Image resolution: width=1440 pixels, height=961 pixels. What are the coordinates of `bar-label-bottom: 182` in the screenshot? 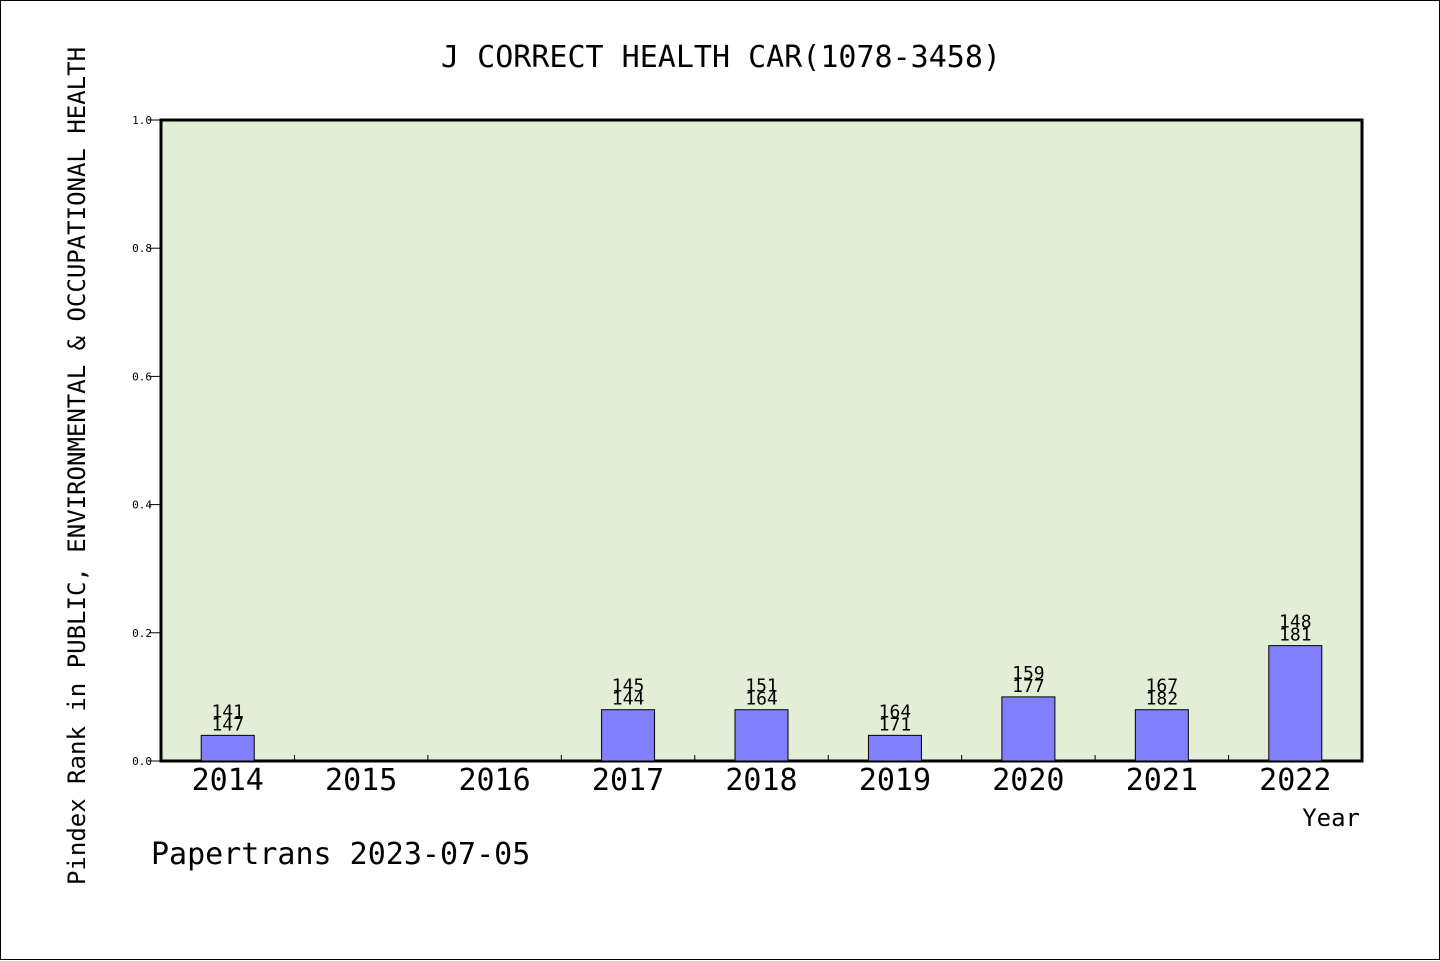 It's located at (1162, 699).